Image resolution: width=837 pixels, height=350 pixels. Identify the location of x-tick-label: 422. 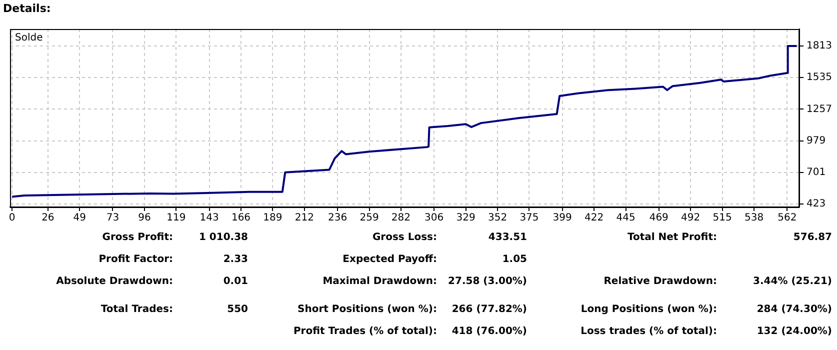
(594, 218).